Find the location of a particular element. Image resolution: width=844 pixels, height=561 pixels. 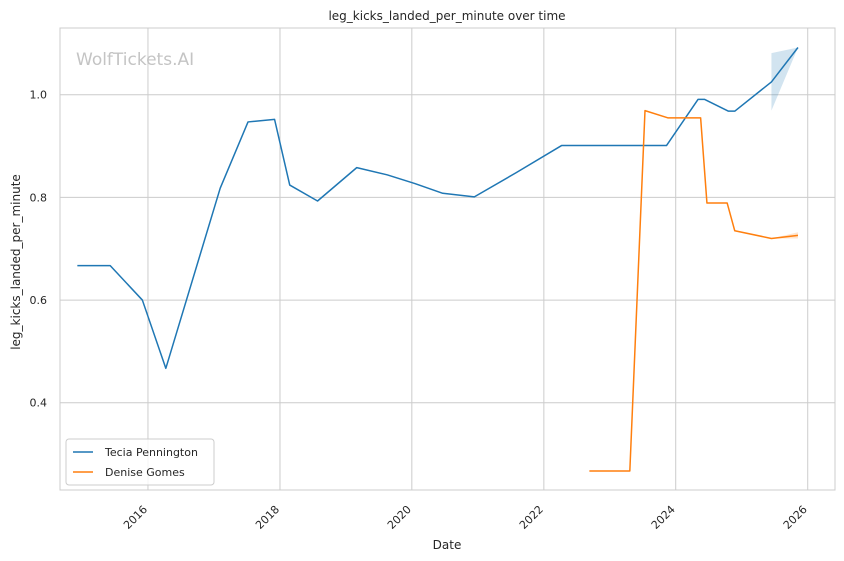

legend: Tecia Pennington Denise Gomes is located at coordinates (140, 462).